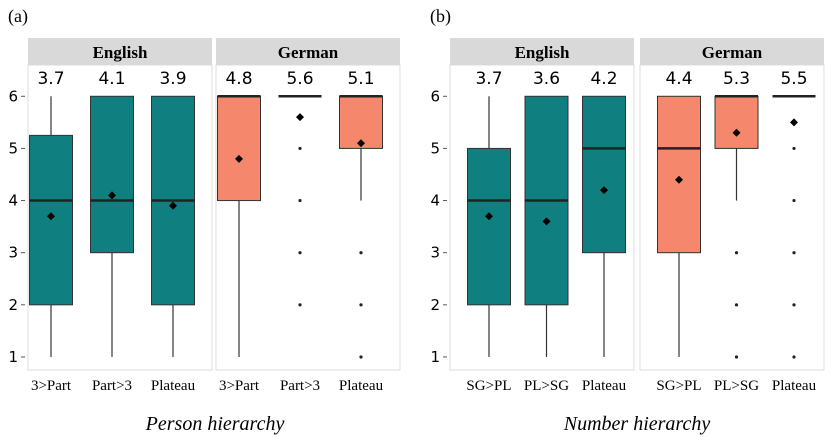 This screenshot has width=831, height=437. Describe the element at coordinates (18, 16) in the screenshot. I see `panel-label: (a)` at that location.